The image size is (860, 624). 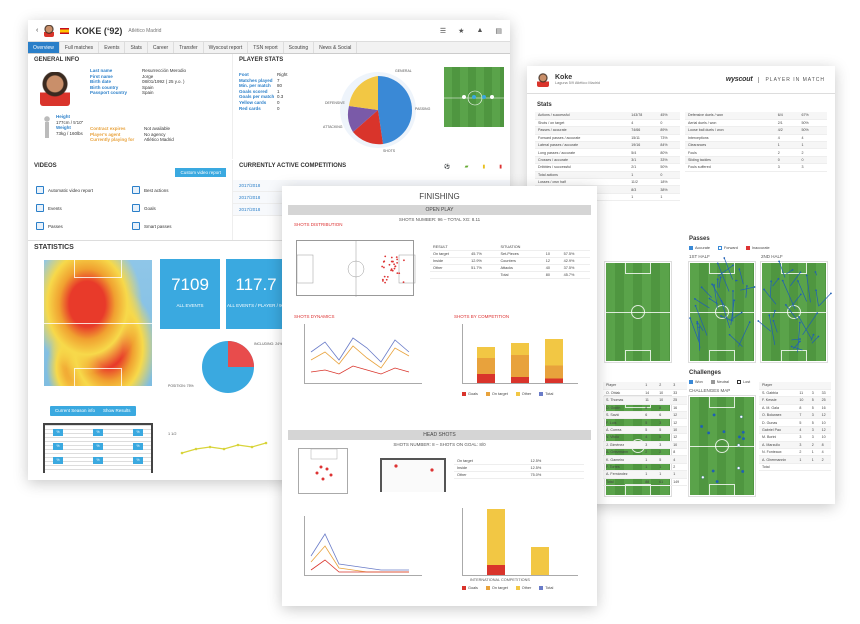 I want to click on red-card-icon: ▮, so click(x=500, y=167).